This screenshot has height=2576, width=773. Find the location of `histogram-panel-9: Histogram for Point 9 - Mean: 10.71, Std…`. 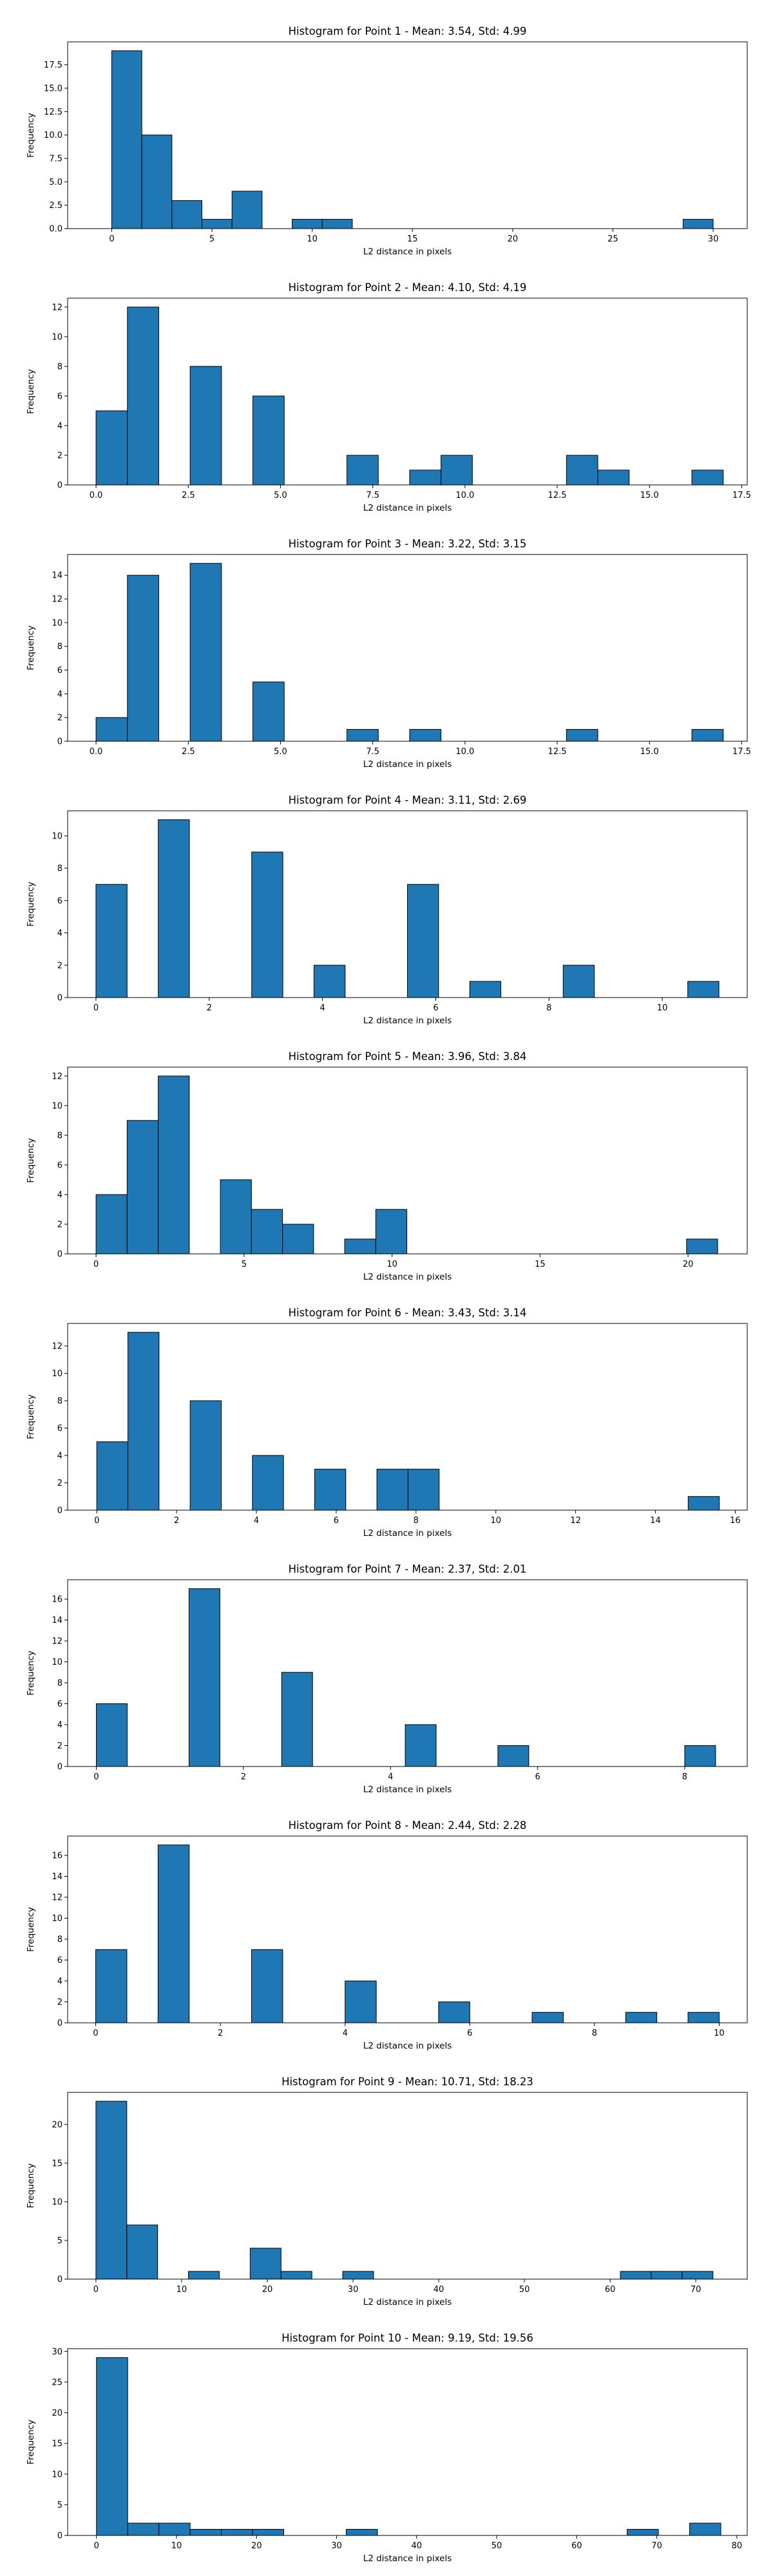

histogram-panel-9: Histogram for Point 9 - Mean: 10.71, Std… is located at coordinates (387, 2191).